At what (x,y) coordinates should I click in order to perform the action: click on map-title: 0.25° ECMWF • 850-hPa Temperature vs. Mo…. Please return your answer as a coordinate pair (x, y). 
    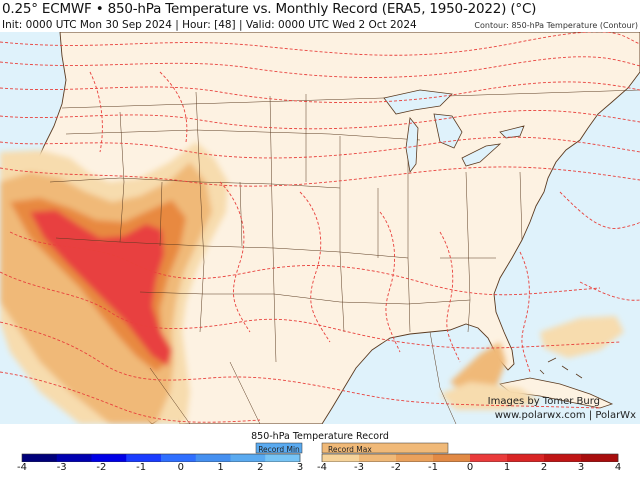
    Looking at the image, I should click on (269, 9).